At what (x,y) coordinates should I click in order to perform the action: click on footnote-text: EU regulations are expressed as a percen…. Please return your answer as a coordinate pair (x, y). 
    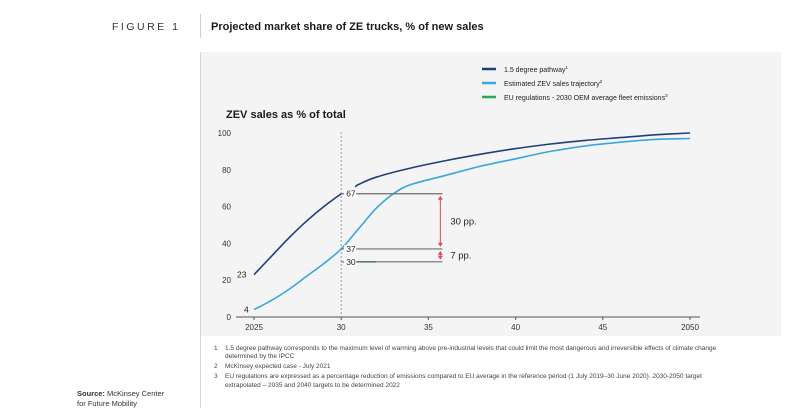
    Looking at the image, I should click on (463, 381).